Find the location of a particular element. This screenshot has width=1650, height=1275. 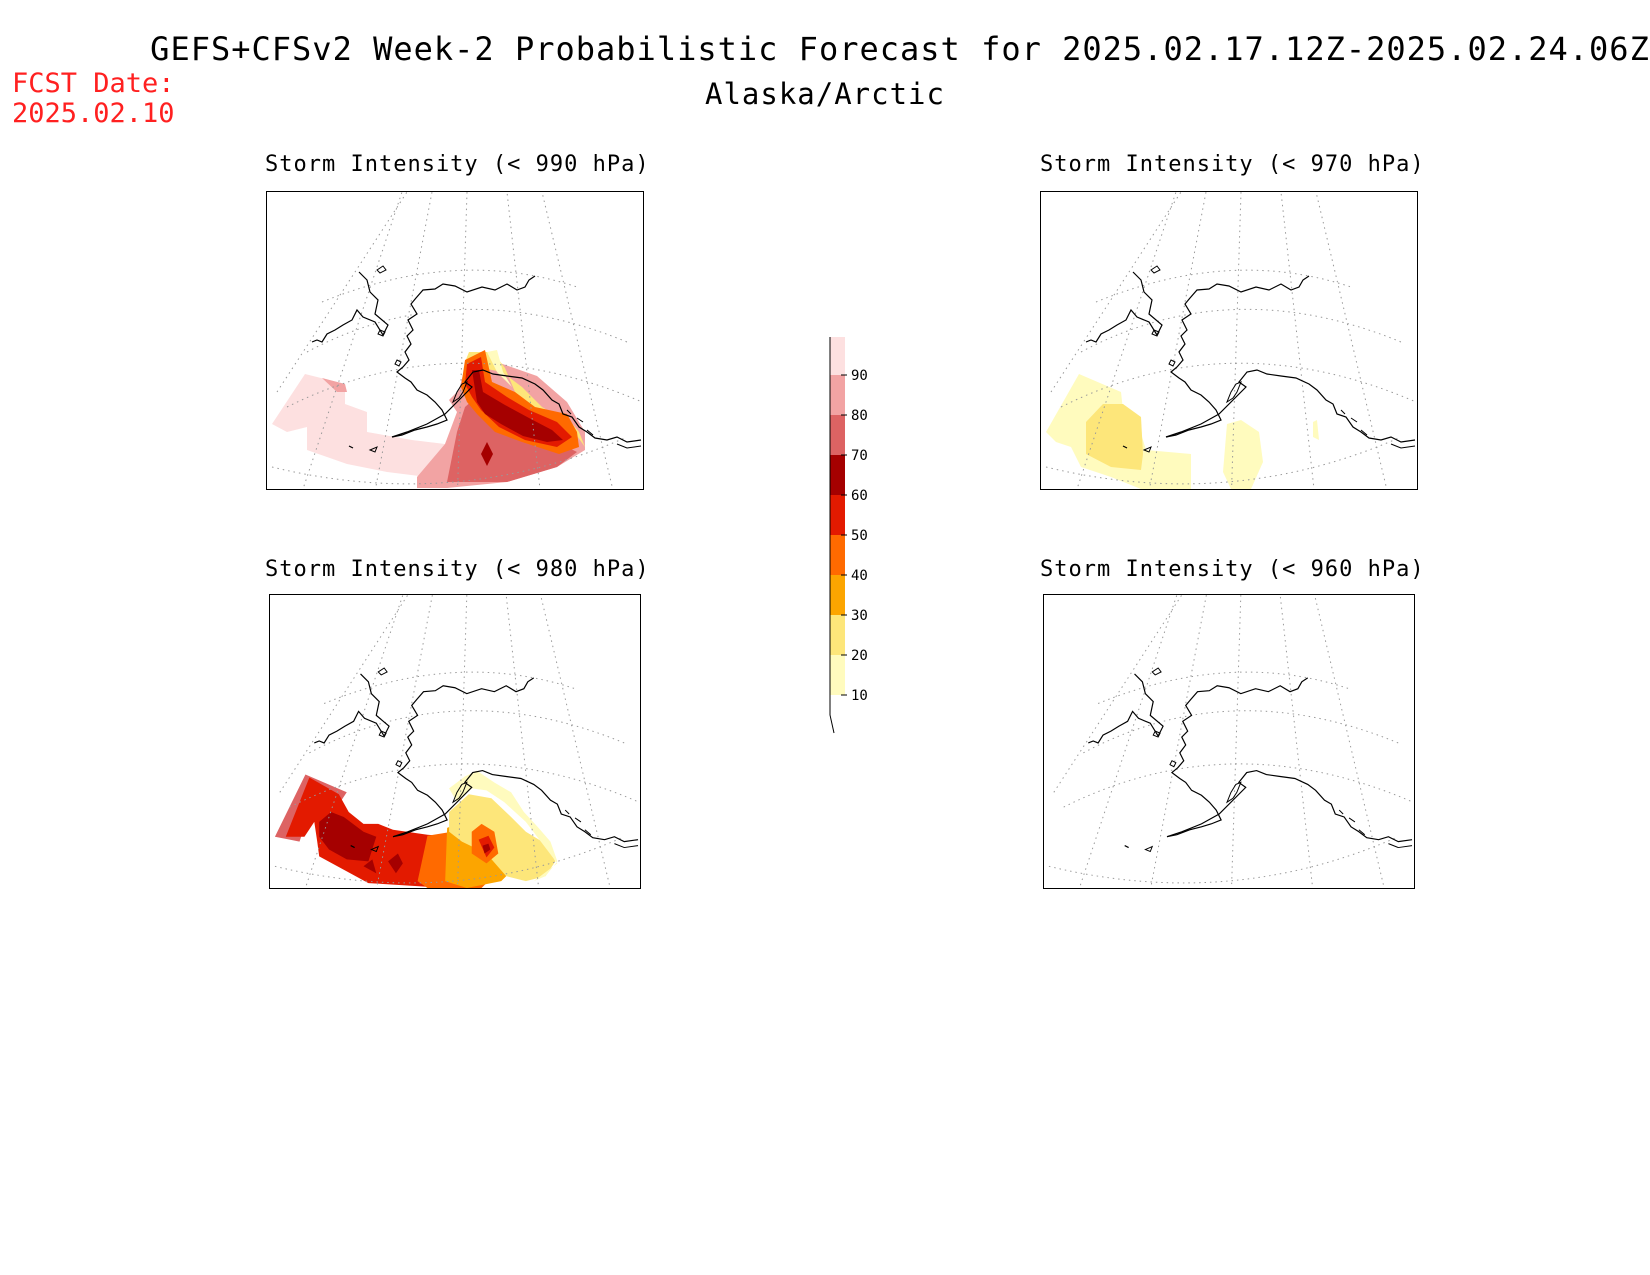

panel-title-980: Storm Intensity (< 980 hPa) is located at coordinates (457, 569).